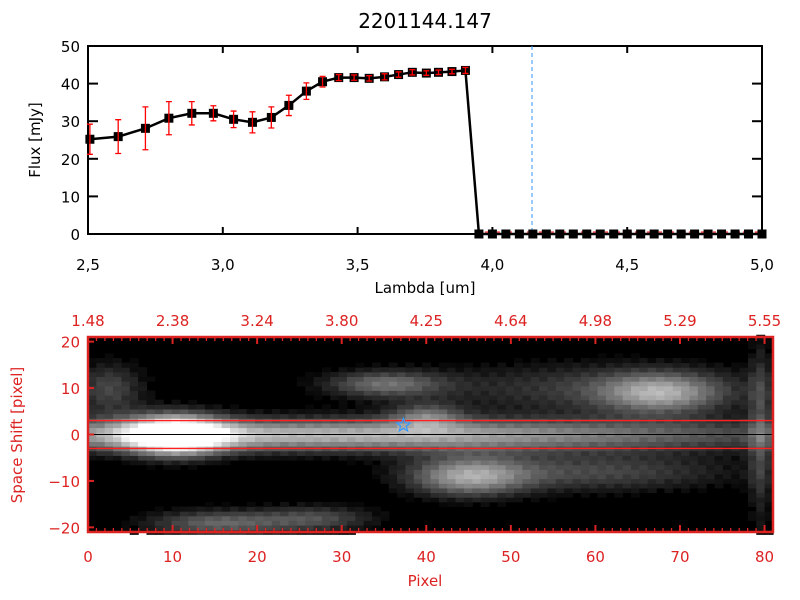 This screenshot has width=800, height=600. I want to click on x-tick-label: 10, so click(172, 557).